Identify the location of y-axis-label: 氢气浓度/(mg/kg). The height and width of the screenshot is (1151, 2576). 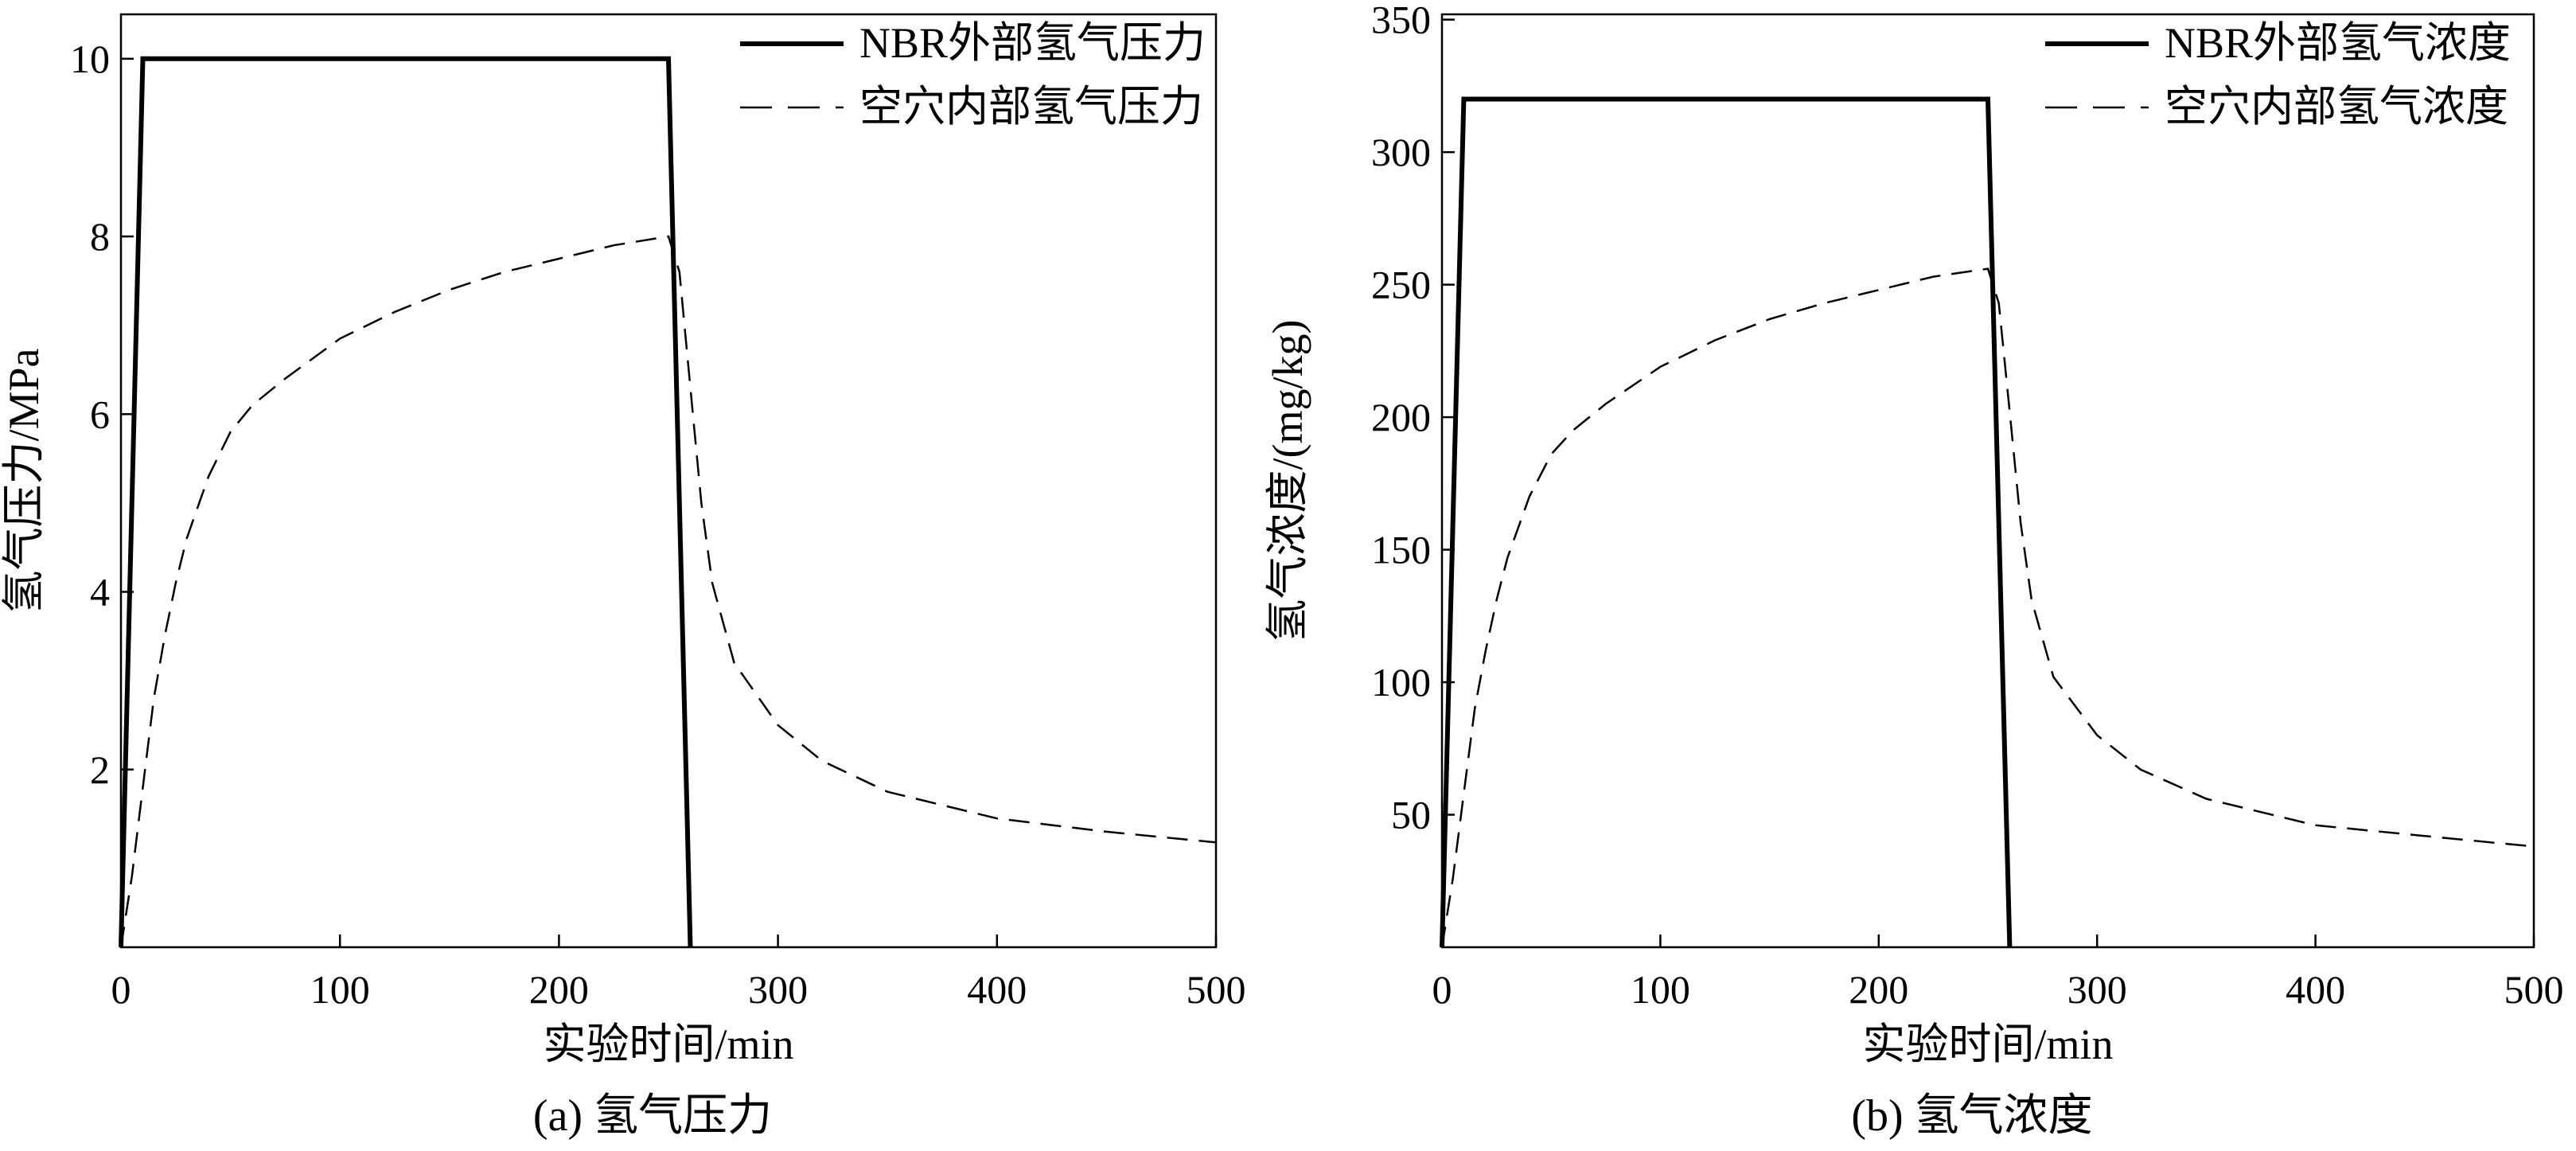
(1287, 481).